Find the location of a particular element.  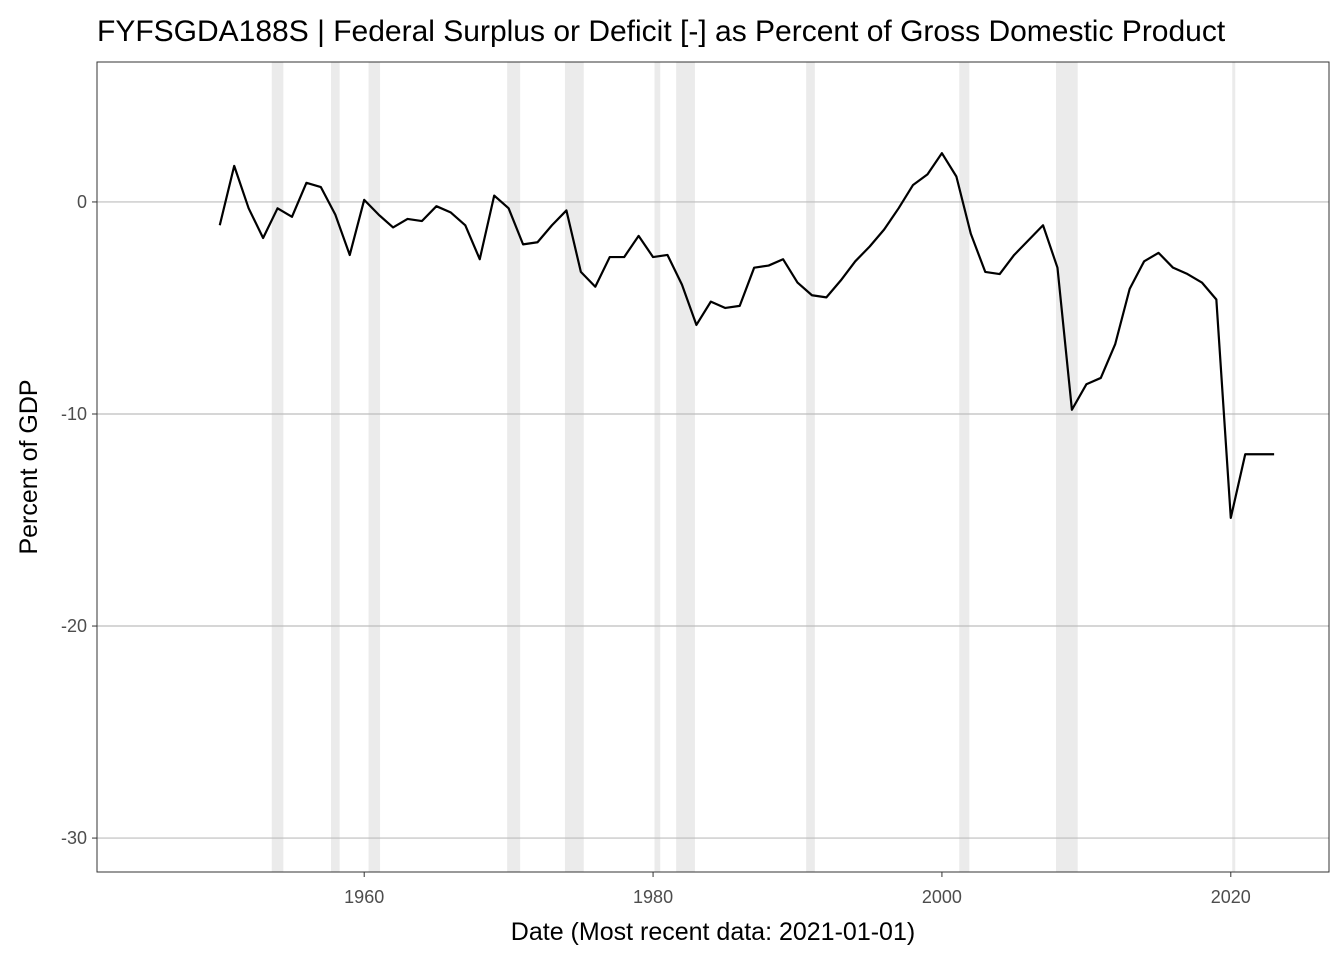

x-axis-title: Date (Most recent data: 2021-01-01) is located at coordinates (713, 932).